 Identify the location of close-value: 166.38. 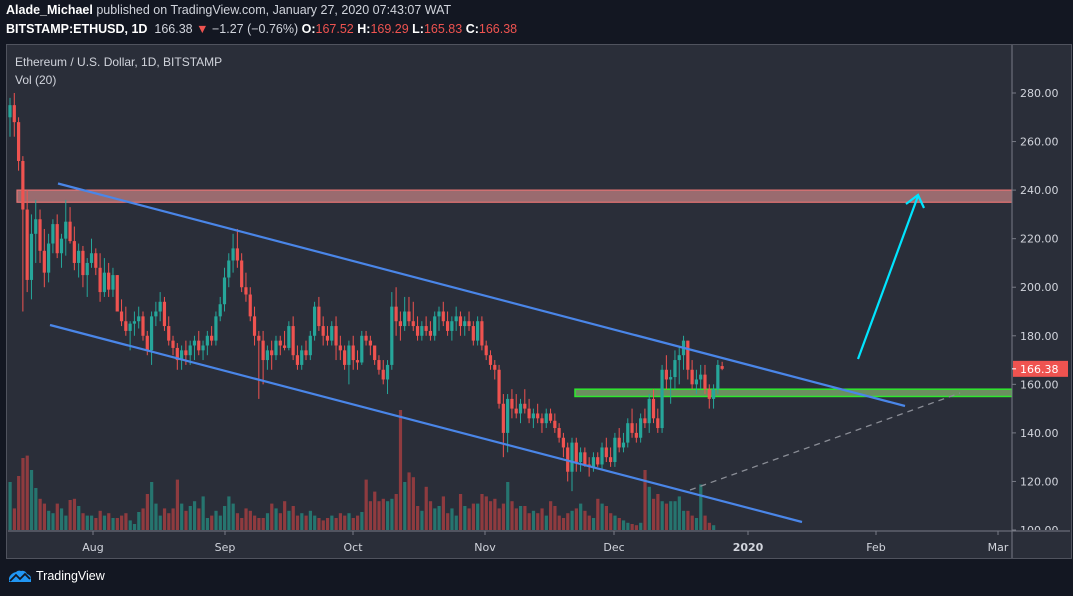
(498, 29).